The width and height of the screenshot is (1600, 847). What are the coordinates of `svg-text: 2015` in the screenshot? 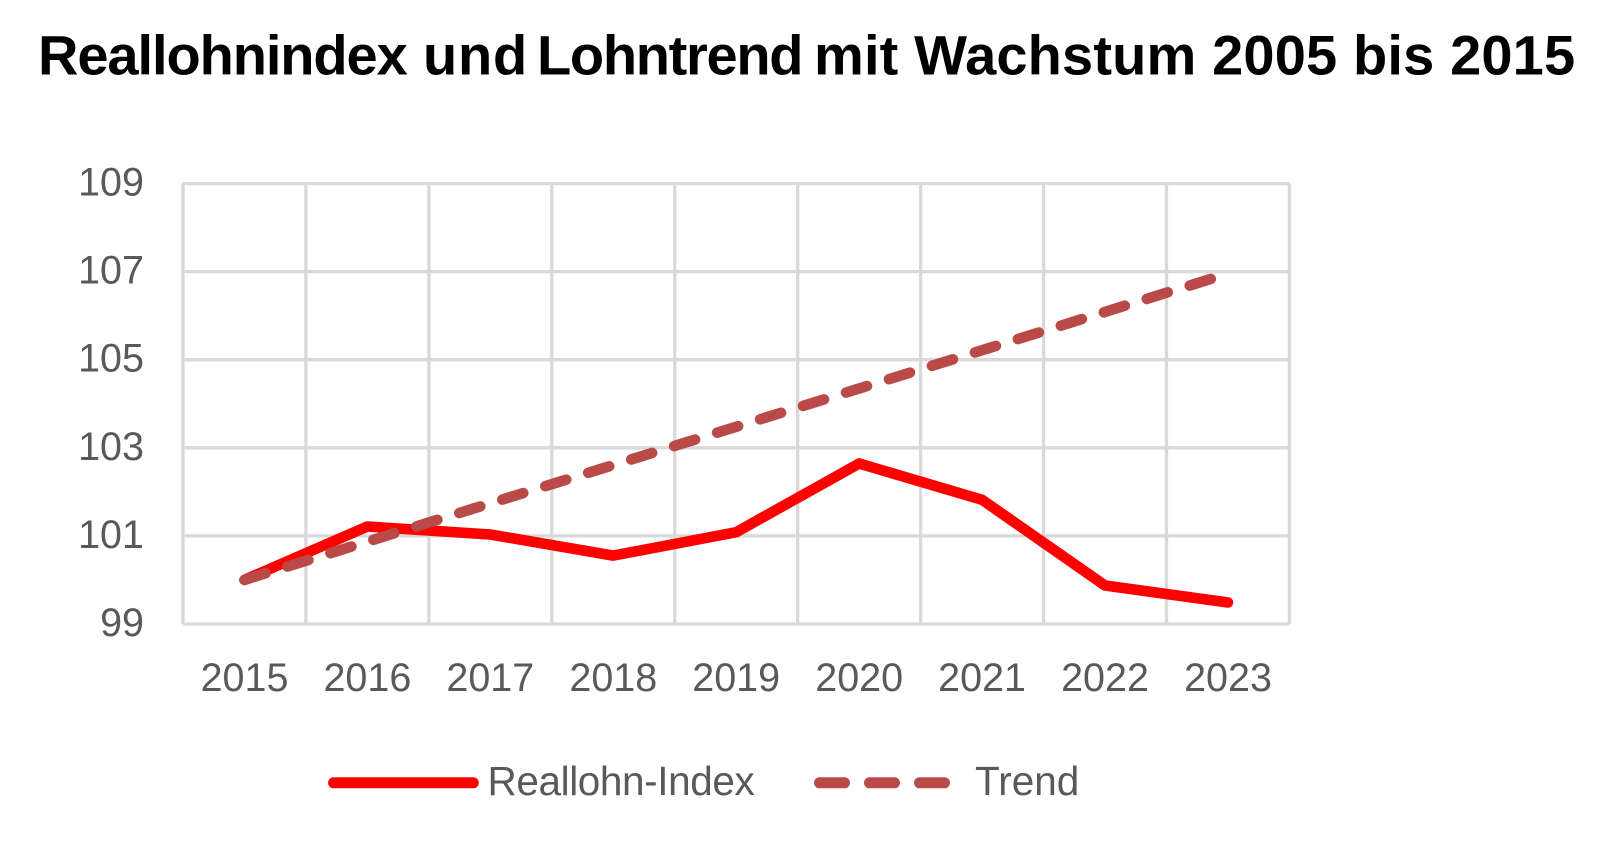 It's located at (245, 678).